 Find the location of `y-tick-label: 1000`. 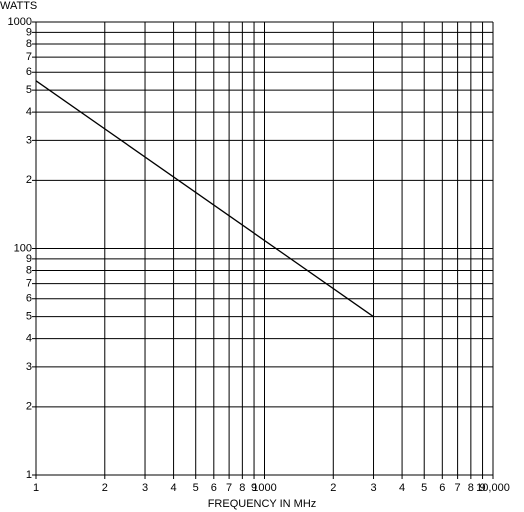

y-tick-label: 1000 is located at coordinates (20, 22).